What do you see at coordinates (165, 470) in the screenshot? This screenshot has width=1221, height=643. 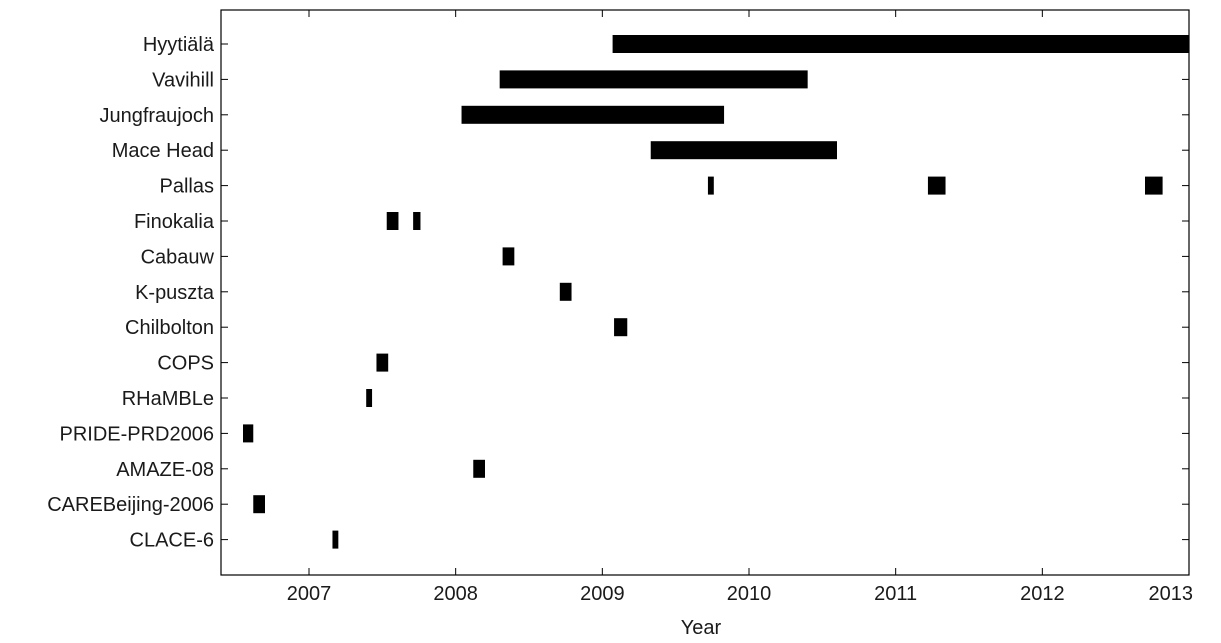 I see `y-tick-label: AMAZE-08` at bounding box center [165, 470].